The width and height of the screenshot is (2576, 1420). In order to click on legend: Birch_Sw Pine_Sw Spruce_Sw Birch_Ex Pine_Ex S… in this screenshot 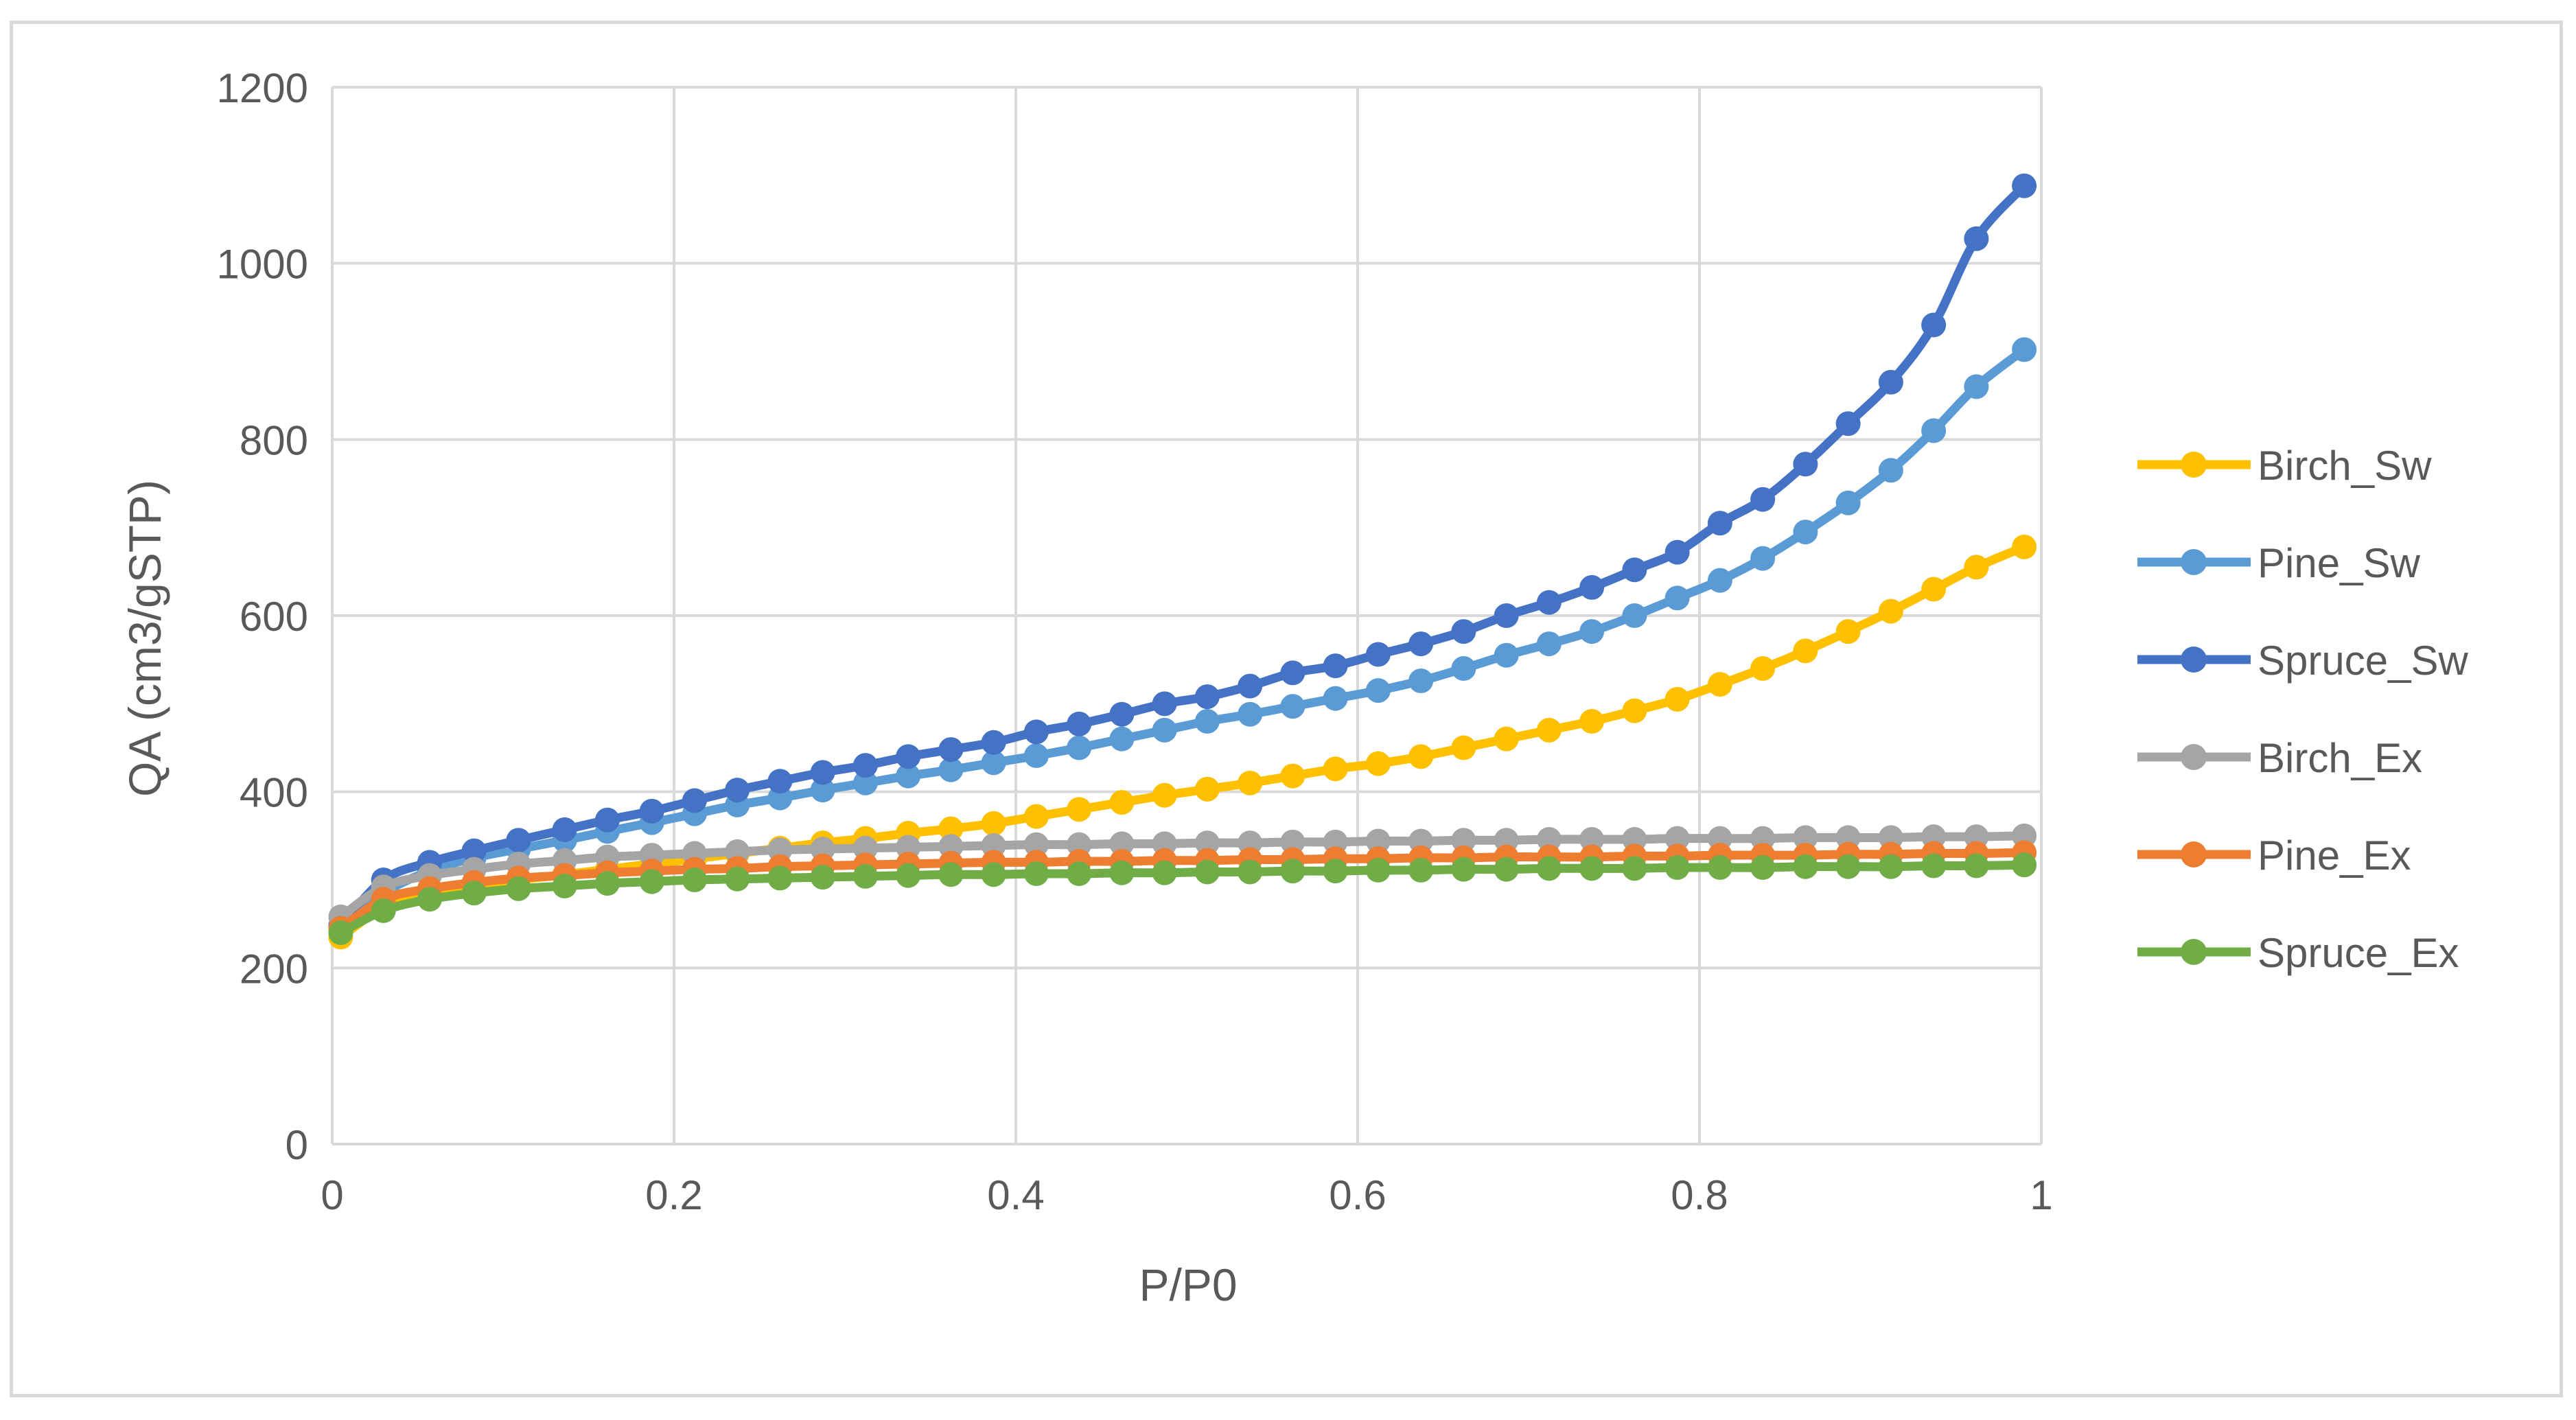, I will do `click(2302, 709)`.